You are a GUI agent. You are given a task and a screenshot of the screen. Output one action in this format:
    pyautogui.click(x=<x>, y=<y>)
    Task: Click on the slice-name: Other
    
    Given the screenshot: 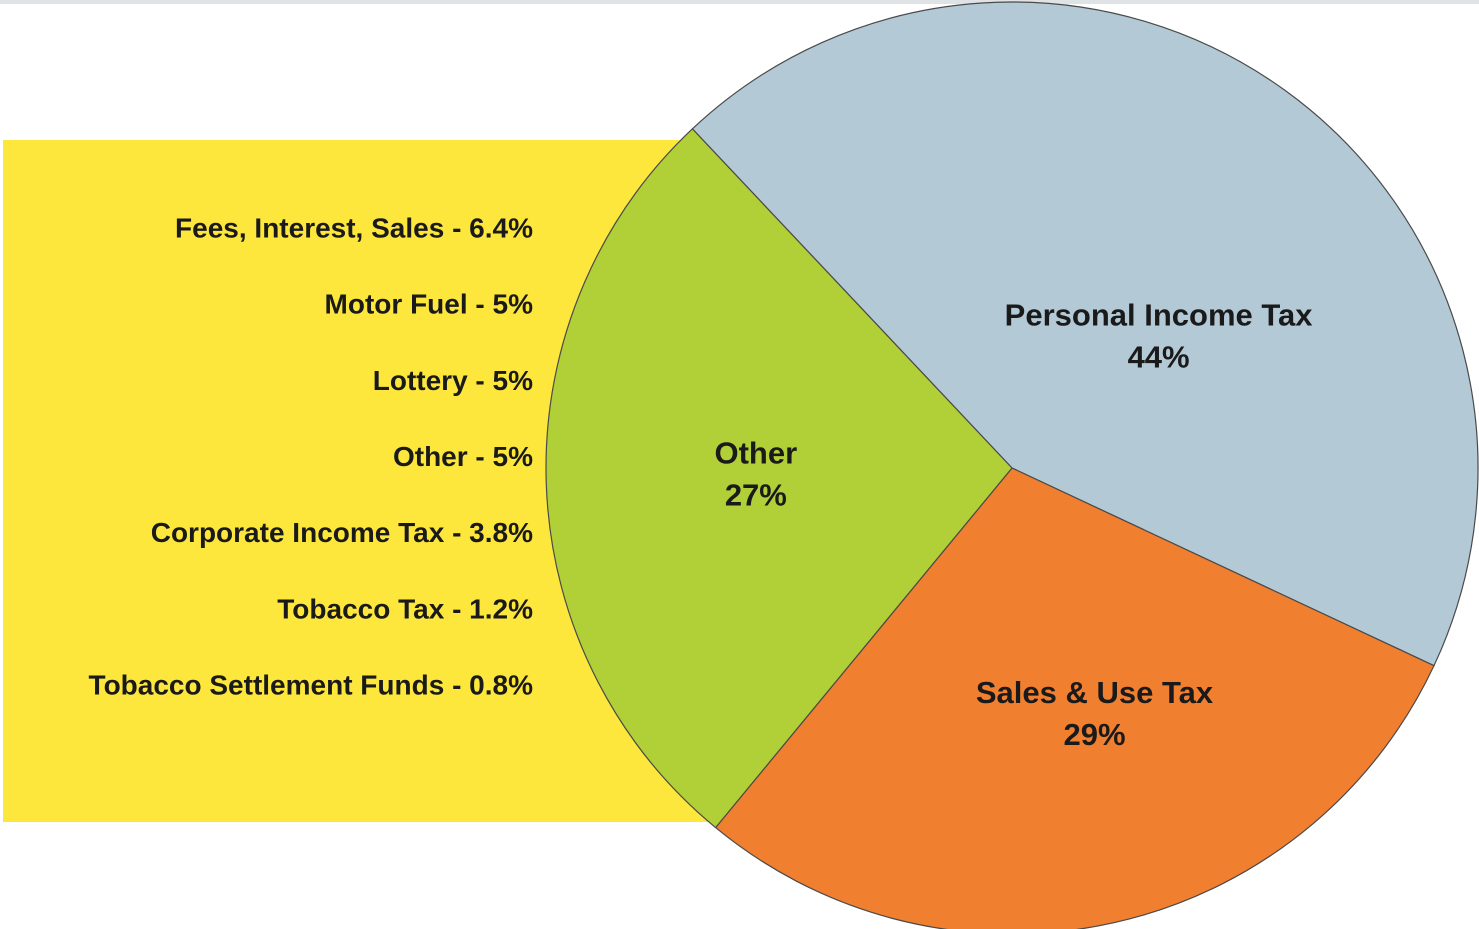 What is the action you would take?
    pyautogui.click(x=755, y=453)
    